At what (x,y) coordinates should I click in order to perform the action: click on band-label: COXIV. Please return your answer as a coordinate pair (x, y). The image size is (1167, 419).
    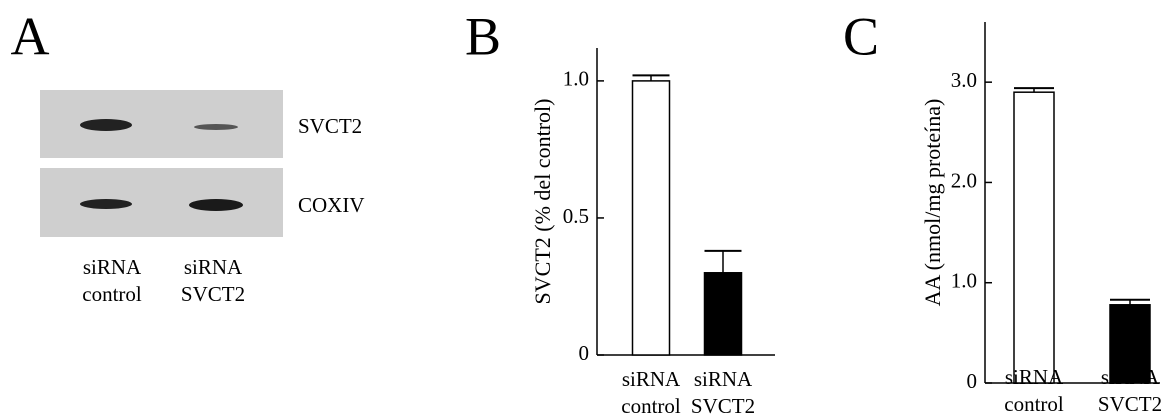
    Looking at the image, I should click on (331, 205).